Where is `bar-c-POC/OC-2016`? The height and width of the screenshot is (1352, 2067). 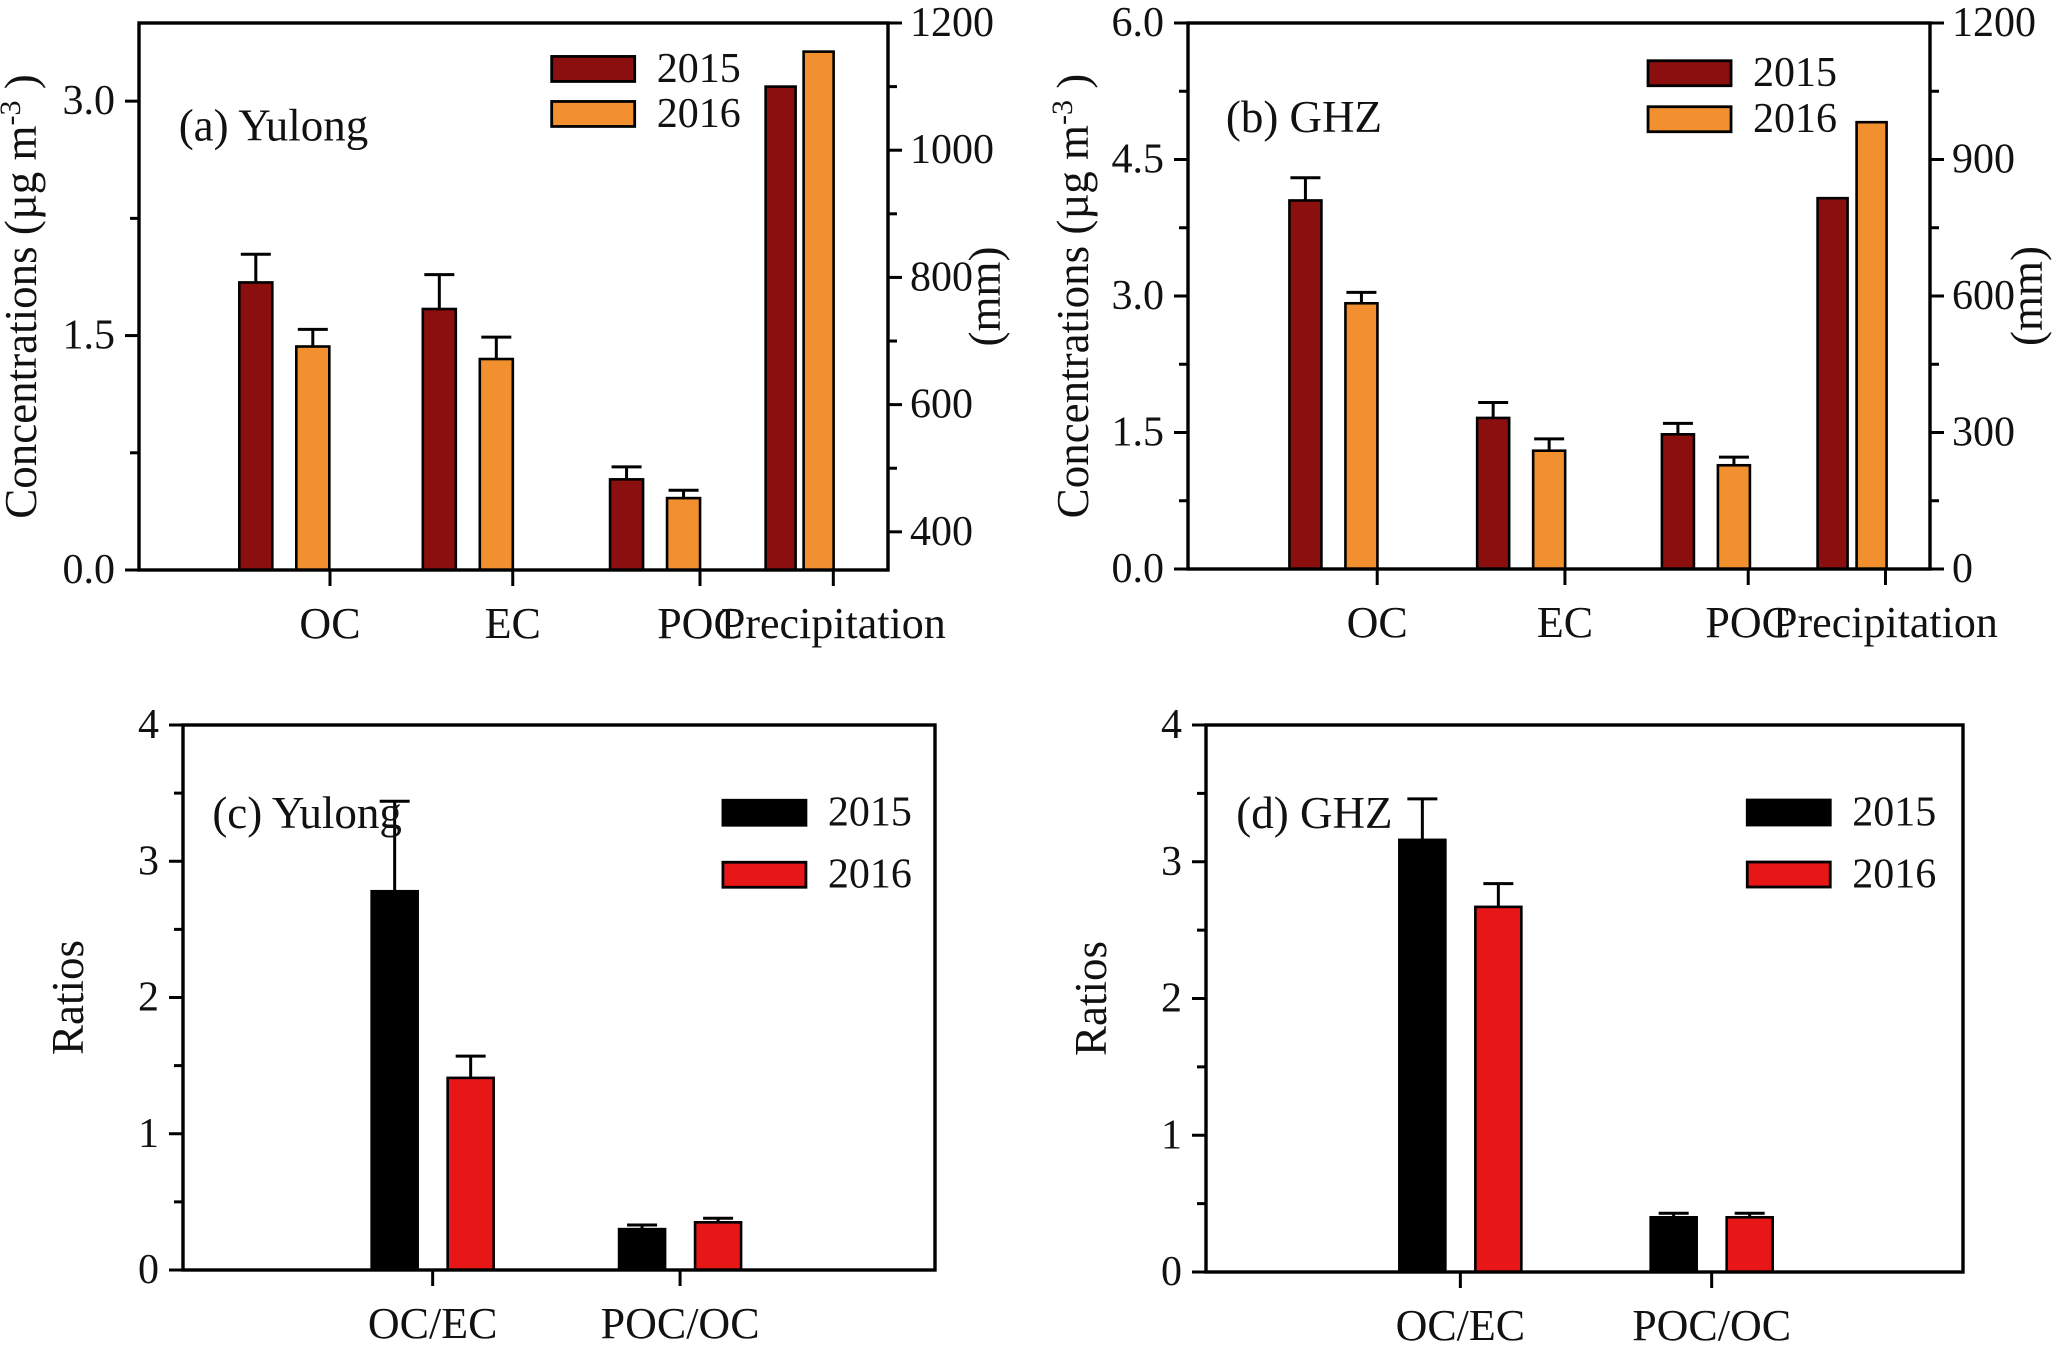
bar-c-POC/OC-2016 is located at coordinates (718, 1246).